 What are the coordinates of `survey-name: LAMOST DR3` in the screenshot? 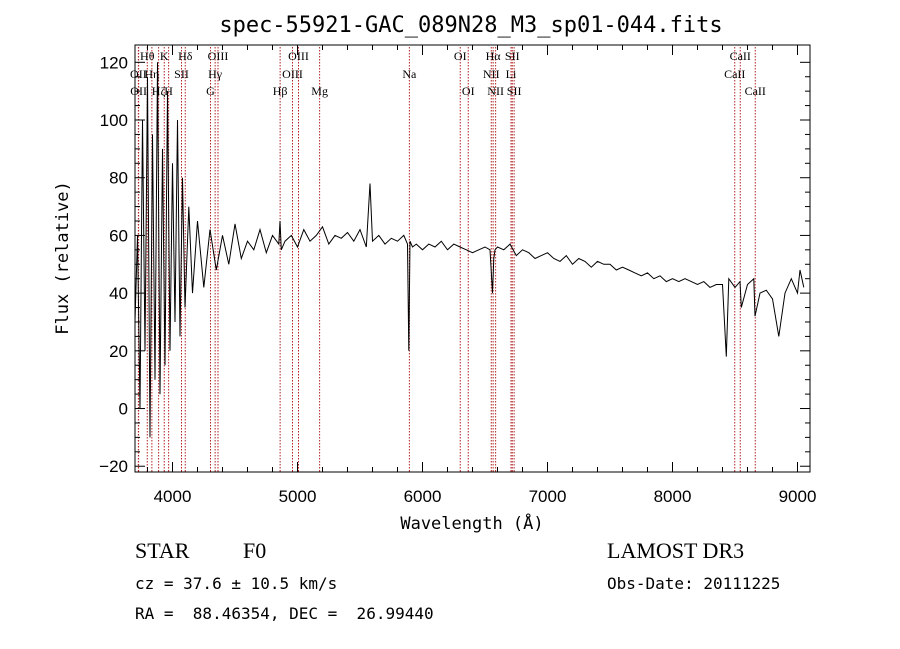 It's located at (676, 550).